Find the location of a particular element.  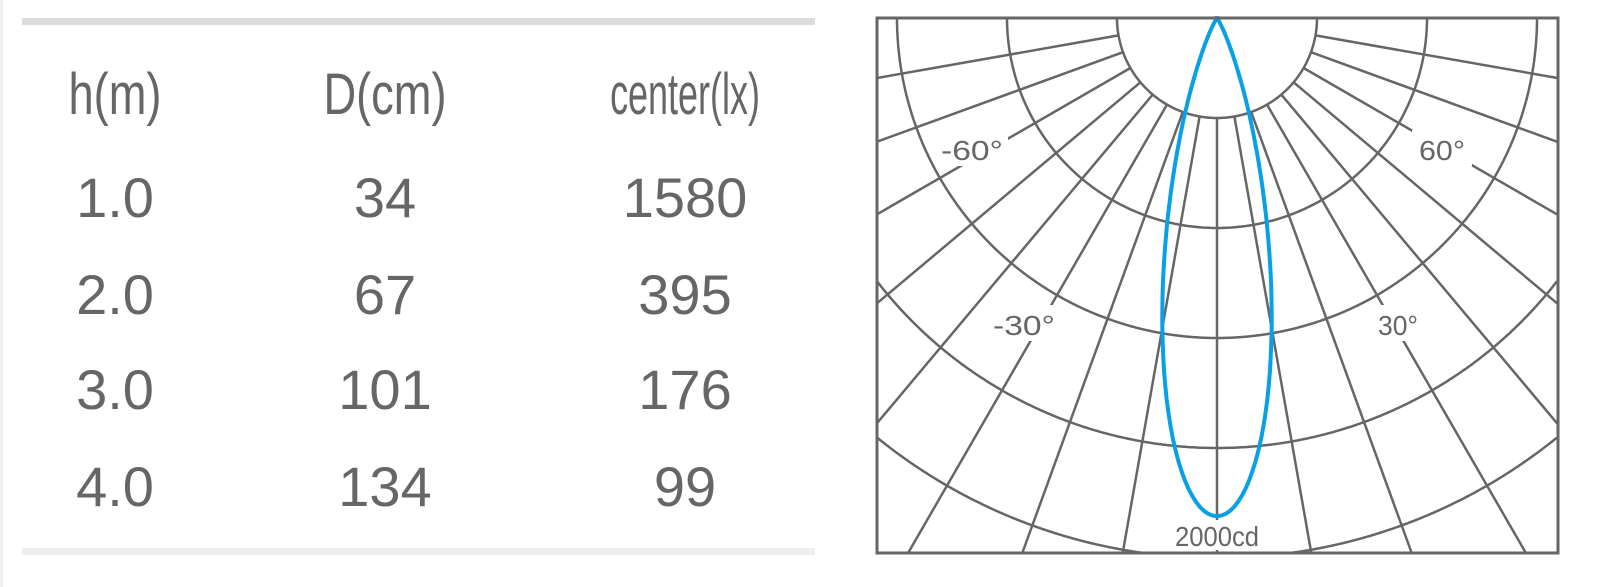

grid-ring is located at coordinates (1217, 495).